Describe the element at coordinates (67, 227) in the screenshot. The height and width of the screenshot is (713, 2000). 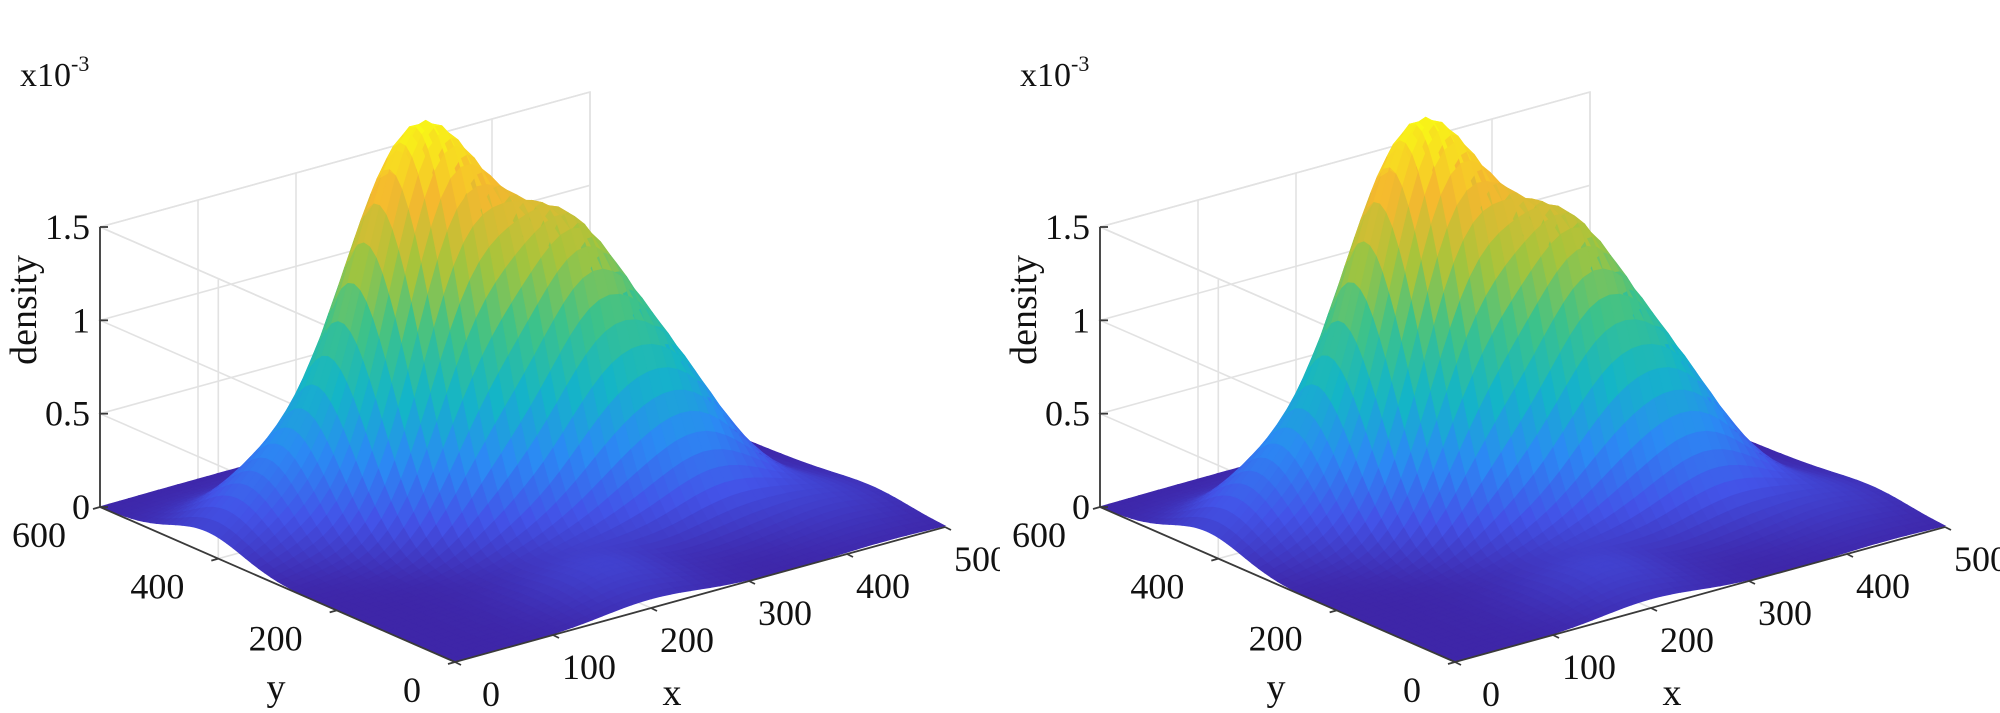
I see `z-tick-label: 1.5` at that location.